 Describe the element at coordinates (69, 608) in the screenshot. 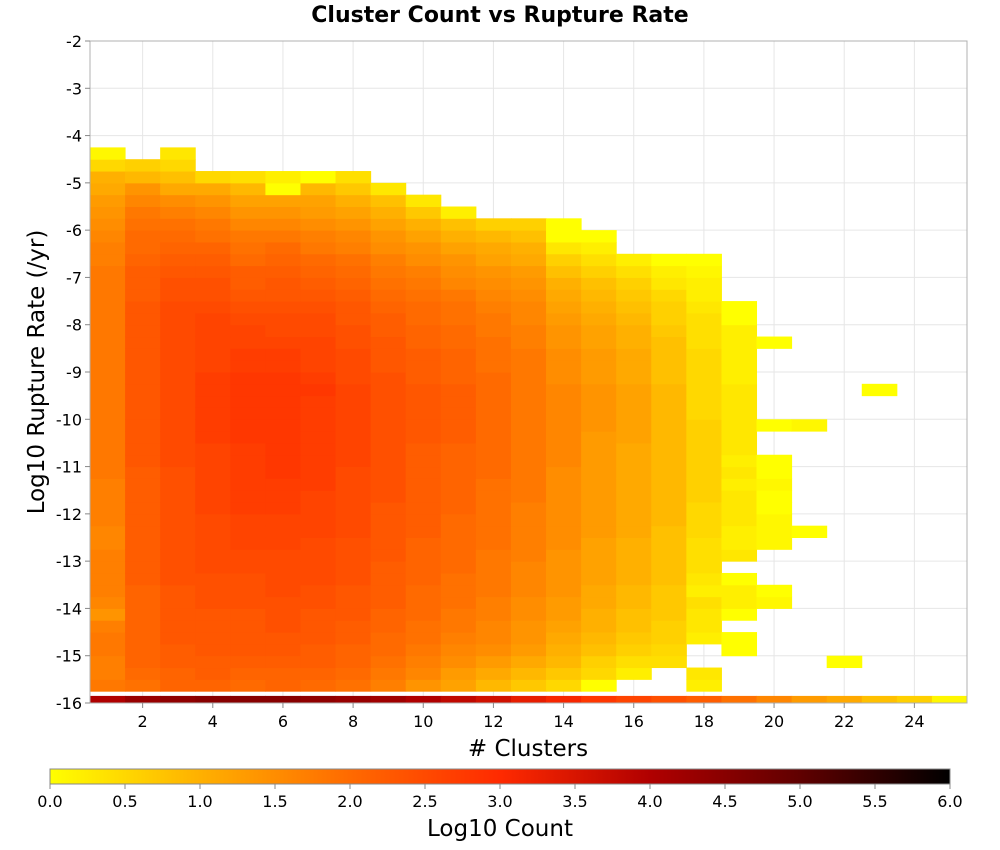

I see `y-tick-label: -14` at that location.